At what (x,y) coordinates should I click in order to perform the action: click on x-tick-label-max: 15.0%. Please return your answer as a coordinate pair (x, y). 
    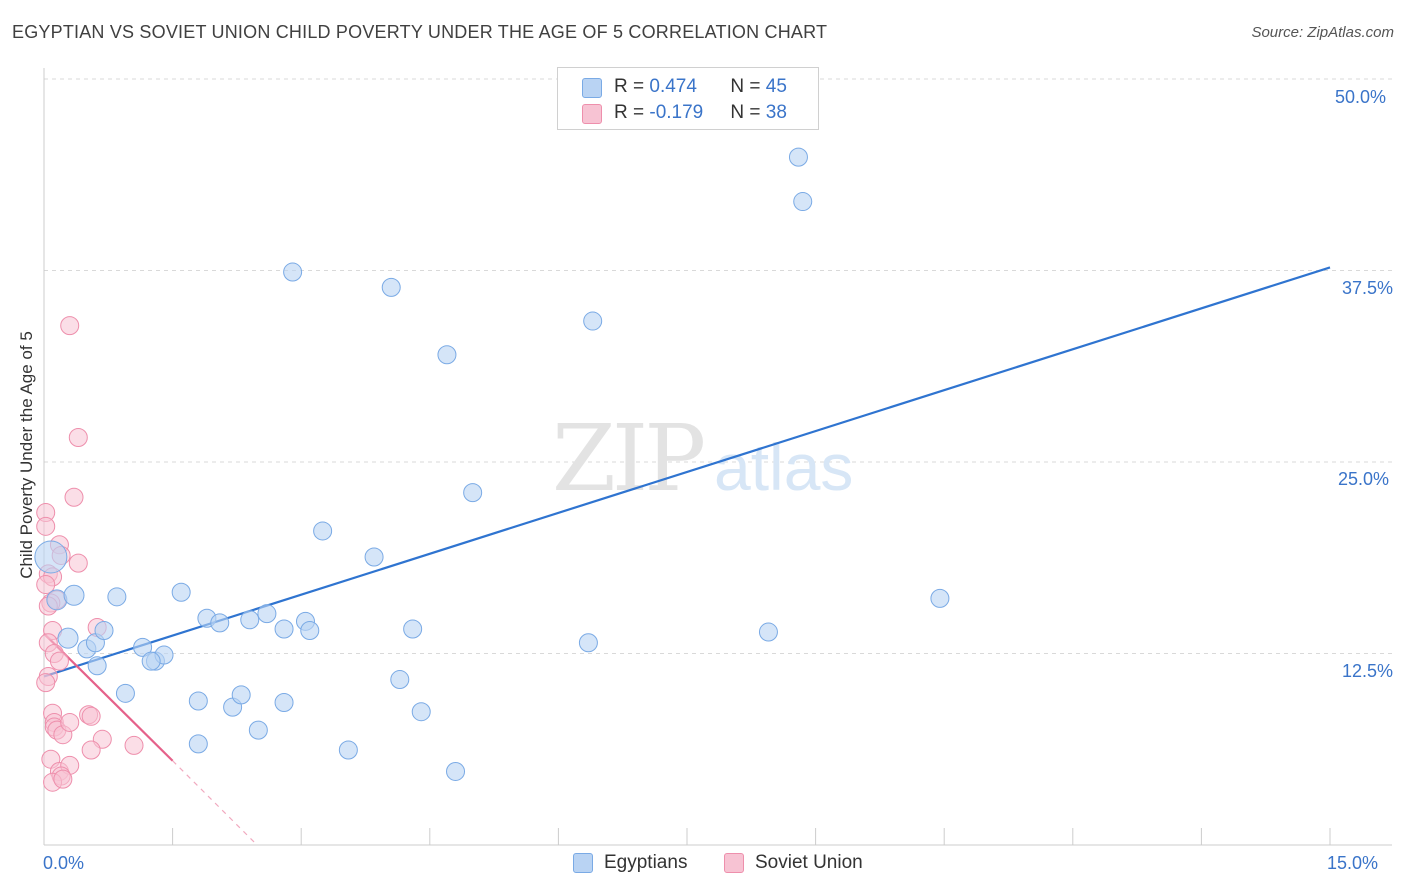
    Looking at the image, I should click on (1353, 863).